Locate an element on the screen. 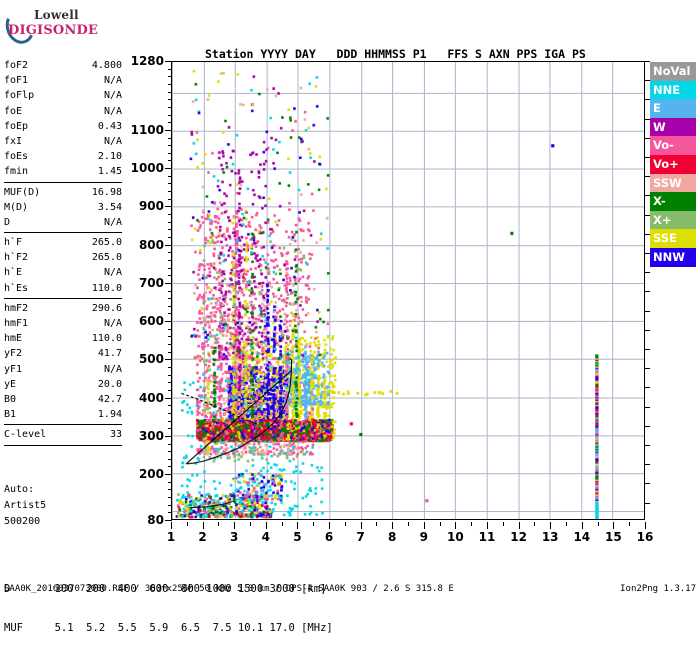 Image resolution: width=700 pixels, height=661 pixels. x-axis-tick-label: 4 is located at coordinates (265, 537).